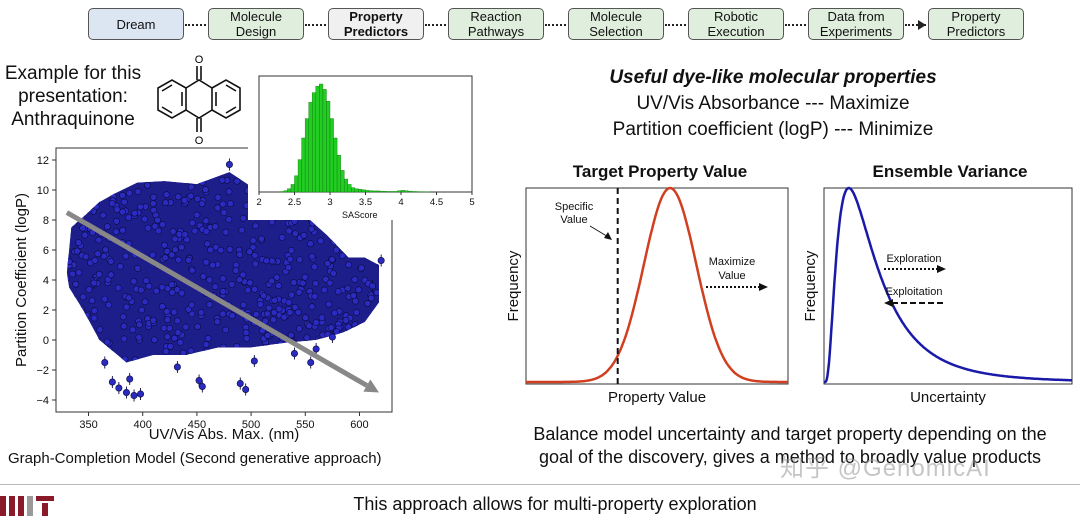 The image size is (1080, 516). I want to click on watermark: 知乎 @GenomicAI, so click(885, 468).